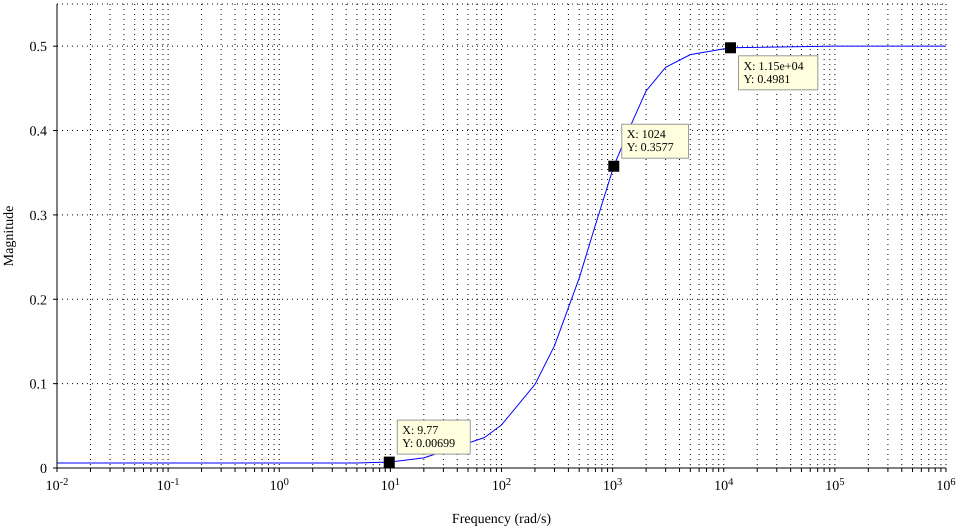  Describe the element at coordinates (429, 436) in the screenshot. I see `annotation: X: 9.77 Y: 0.00699` at that location.